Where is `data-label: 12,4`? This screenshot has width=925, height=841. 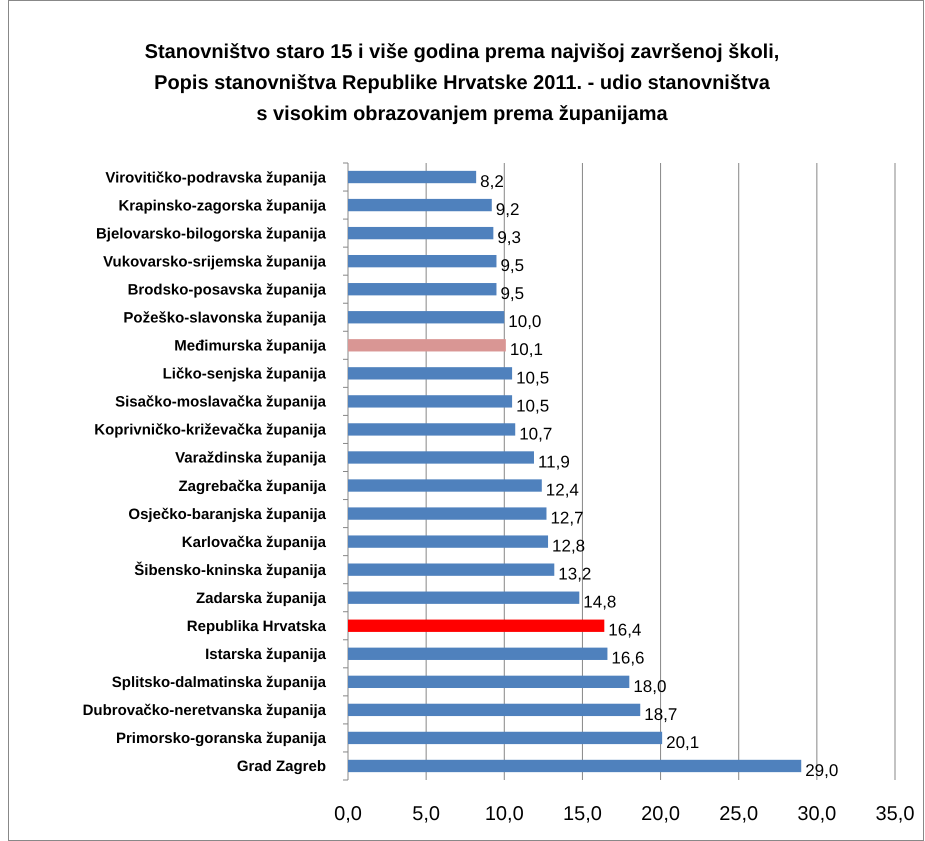
data-label: 12,4 is located at coordinates (562, 490).